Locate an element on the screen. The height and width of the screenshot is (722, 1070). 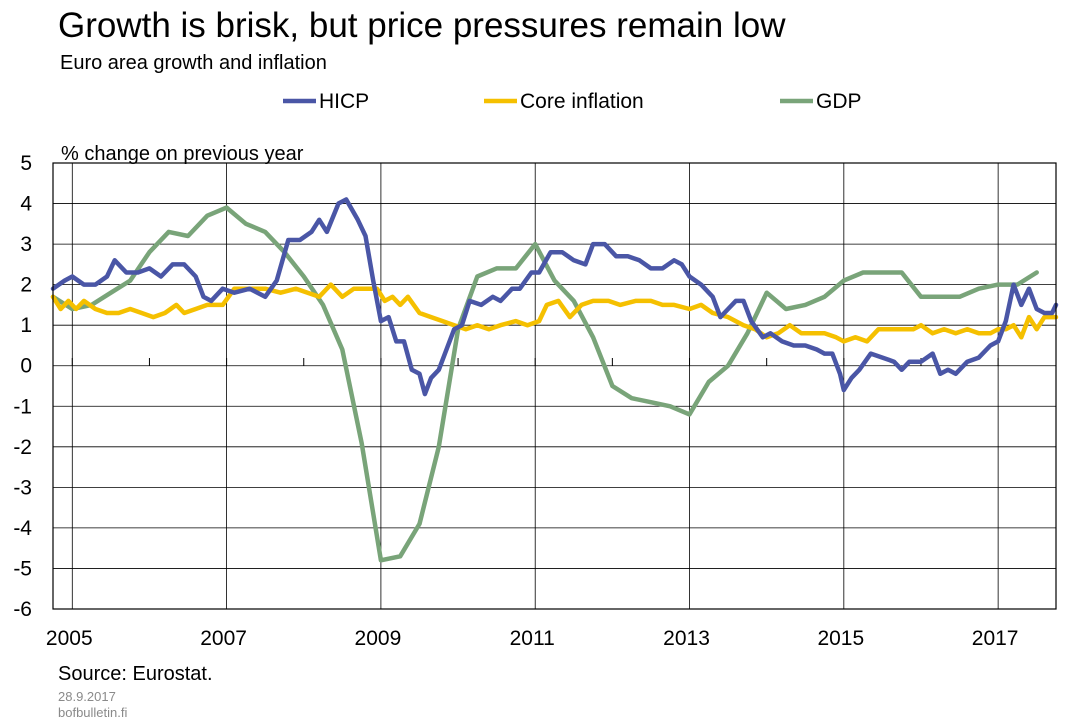
y-tick-label: -4 is located at coordinates (22, 528).